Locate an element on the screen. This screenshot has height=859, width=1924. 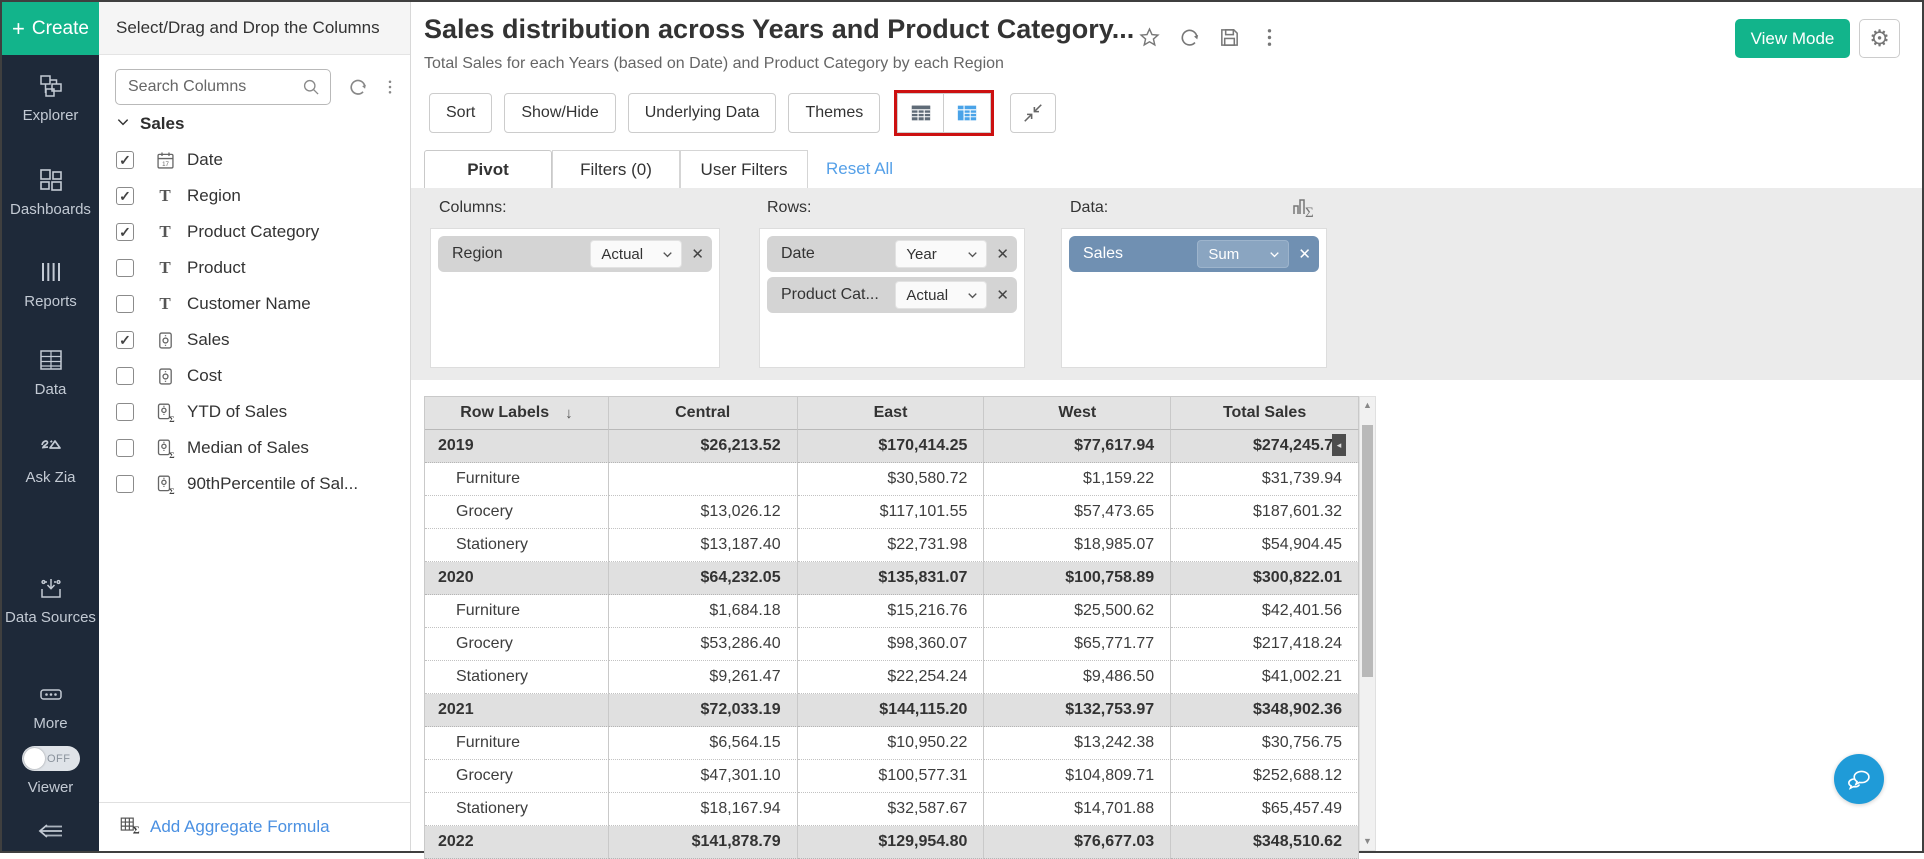
reset-all-link: Reset All is located at coordinates (860, 168).